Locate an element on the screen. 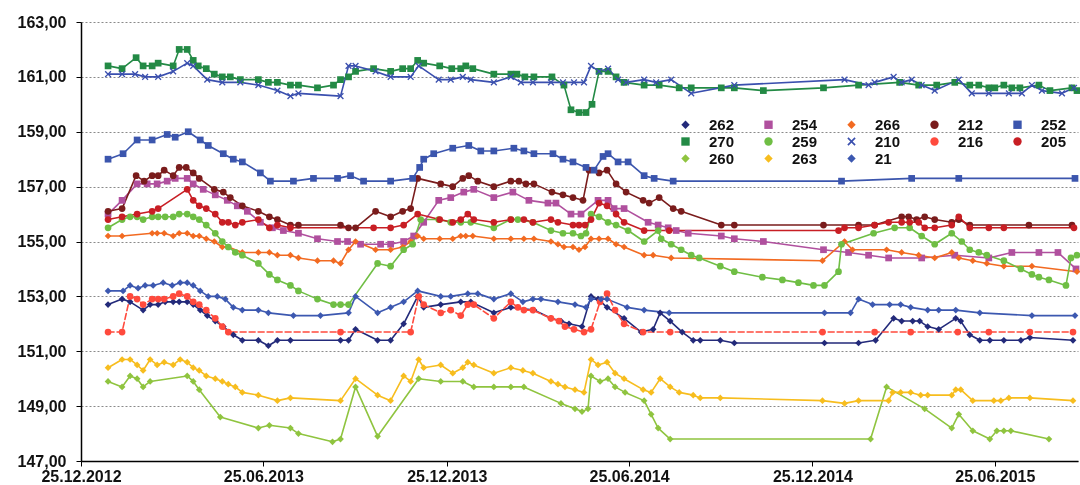  y-tick-label: 155,00 is located at coordinates (42, 241).